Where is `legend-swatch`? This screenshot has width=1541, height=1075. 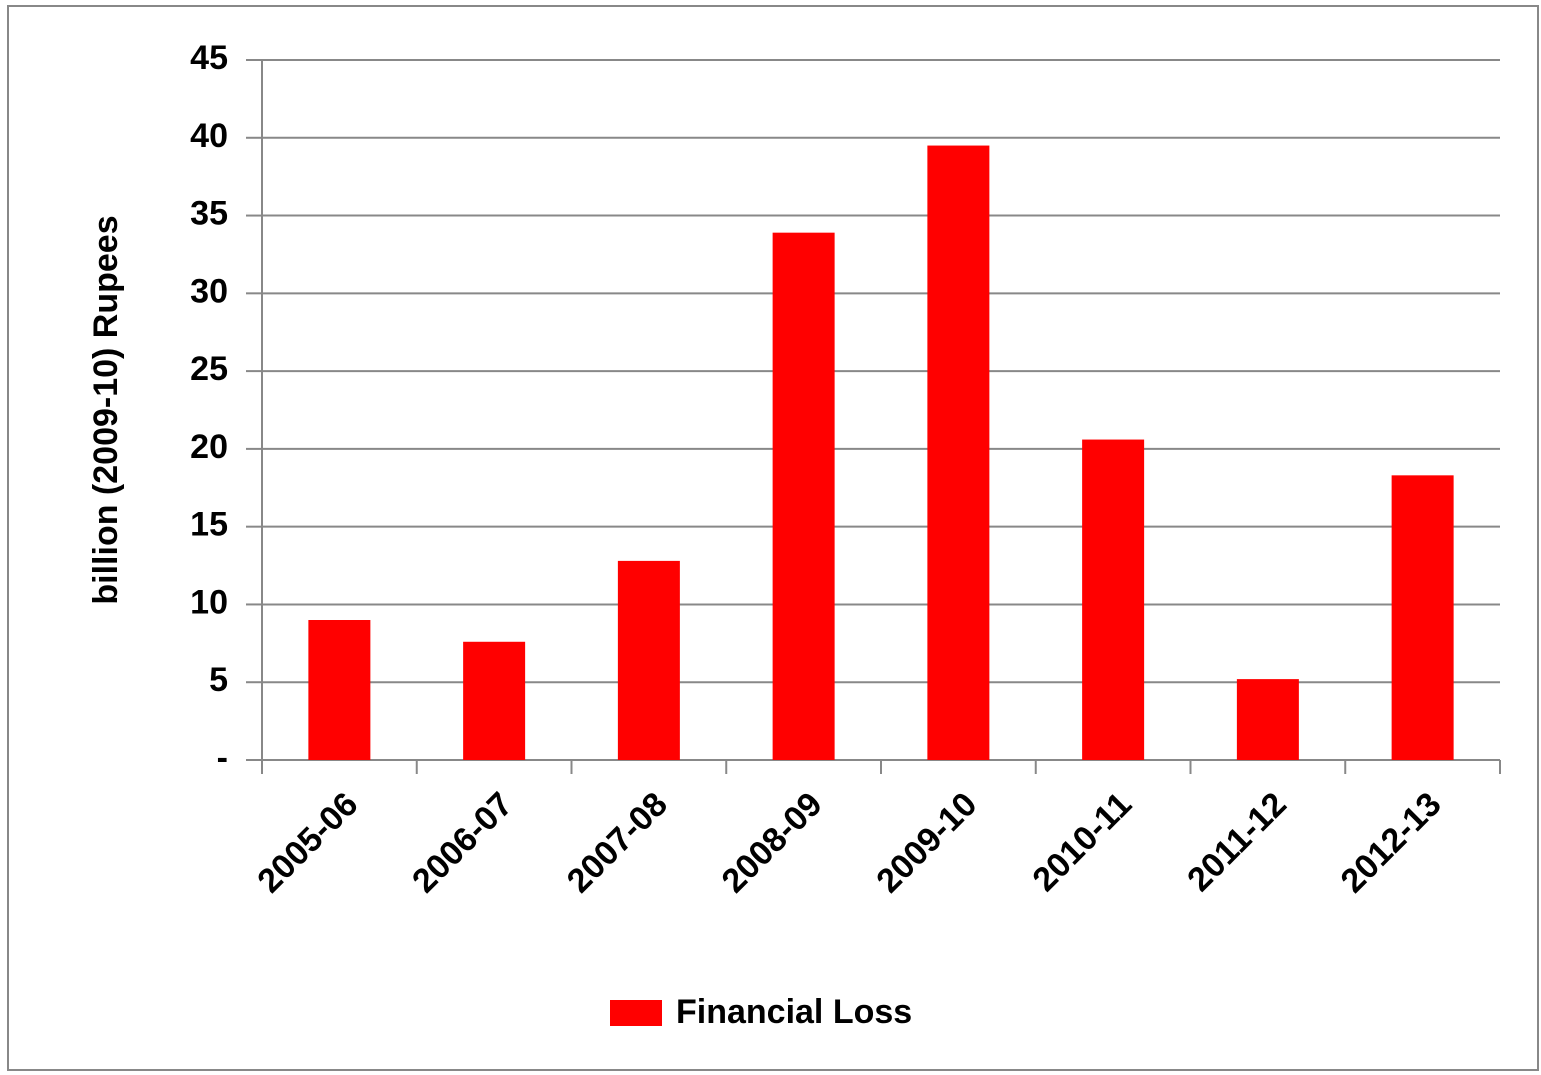 legend-swatch is located at coordinates (636, 1013).